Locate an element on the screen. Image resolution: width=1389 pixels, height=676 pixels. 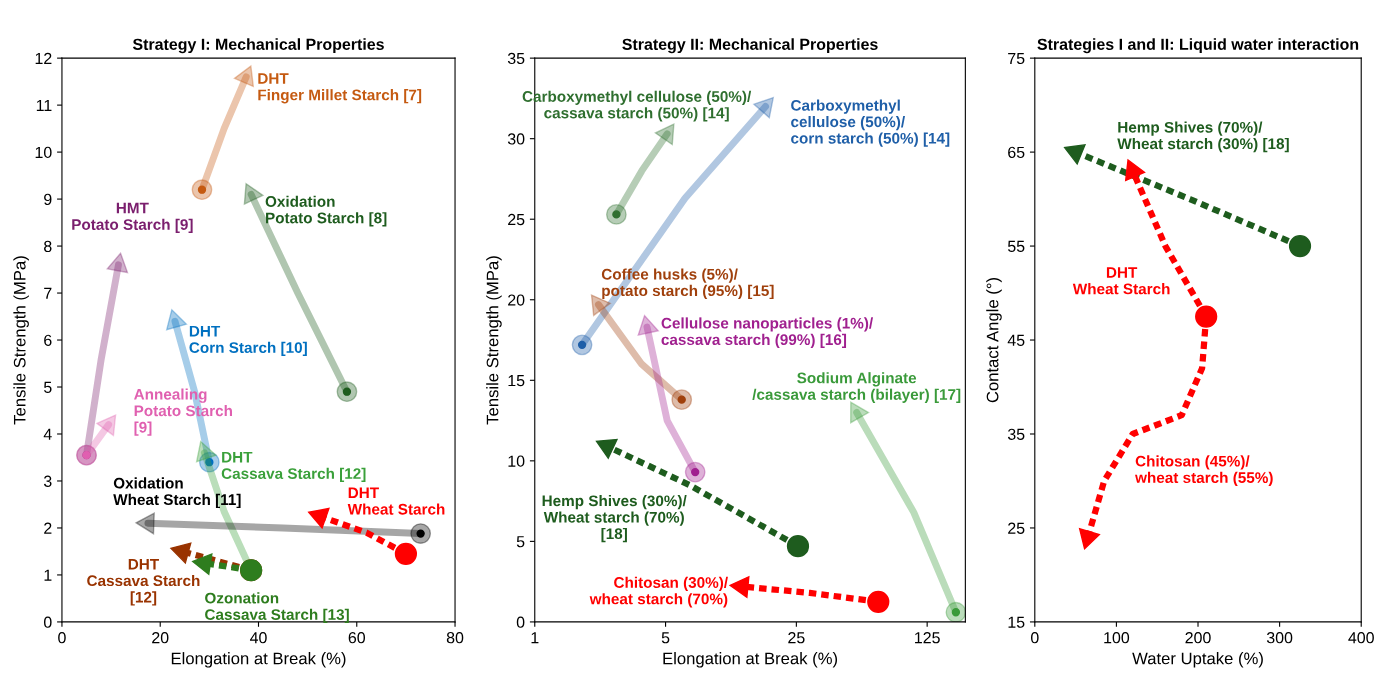
x-tick-label: 60 is located at coordinates (357, 638).